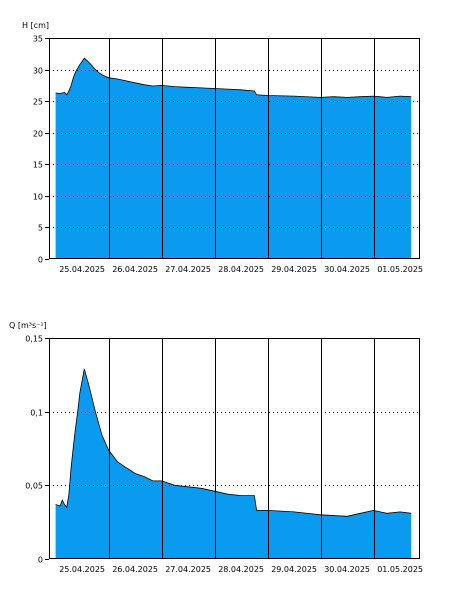  I want to click on y-axis-label: H [cm], so click(35, 25).